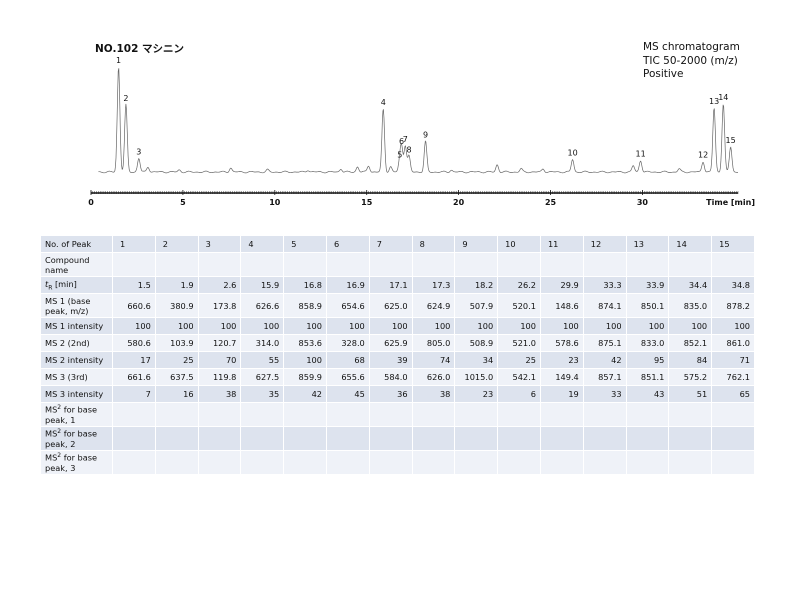 The image size is (810, 608). I want to click on peak-label-2: 2, so click(125, 98).